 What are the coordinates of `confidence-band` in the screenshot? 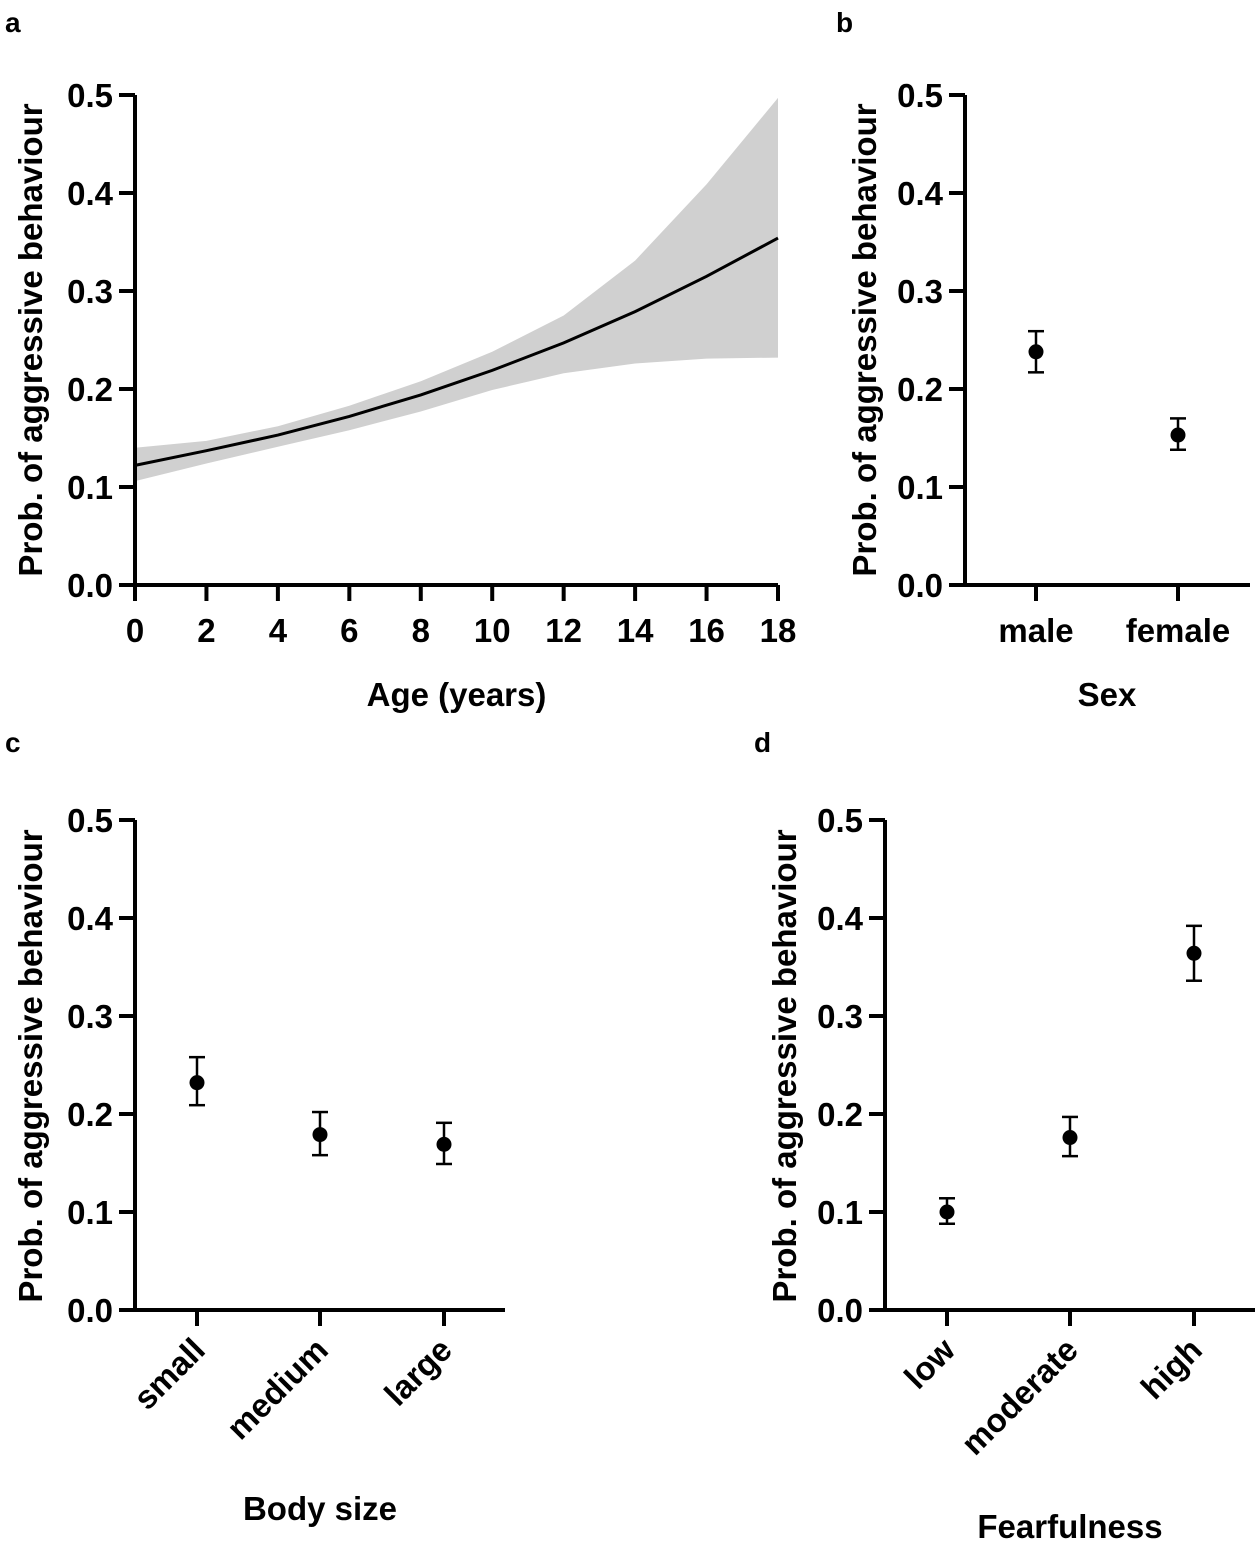 It's located at (456, 289).